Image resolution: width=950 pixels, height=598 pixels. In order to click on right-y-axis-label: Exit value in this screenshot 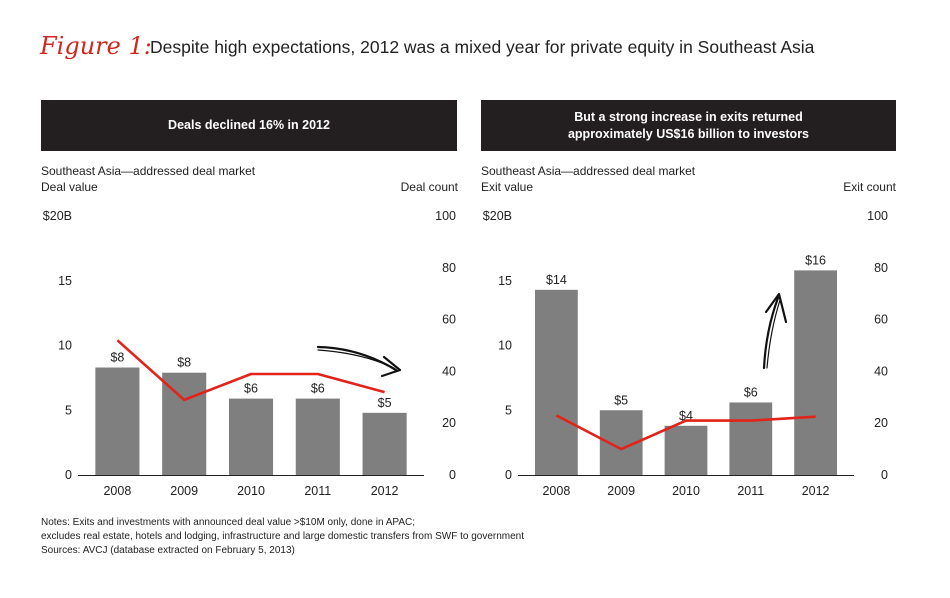, I will do `click(507, 187)`.